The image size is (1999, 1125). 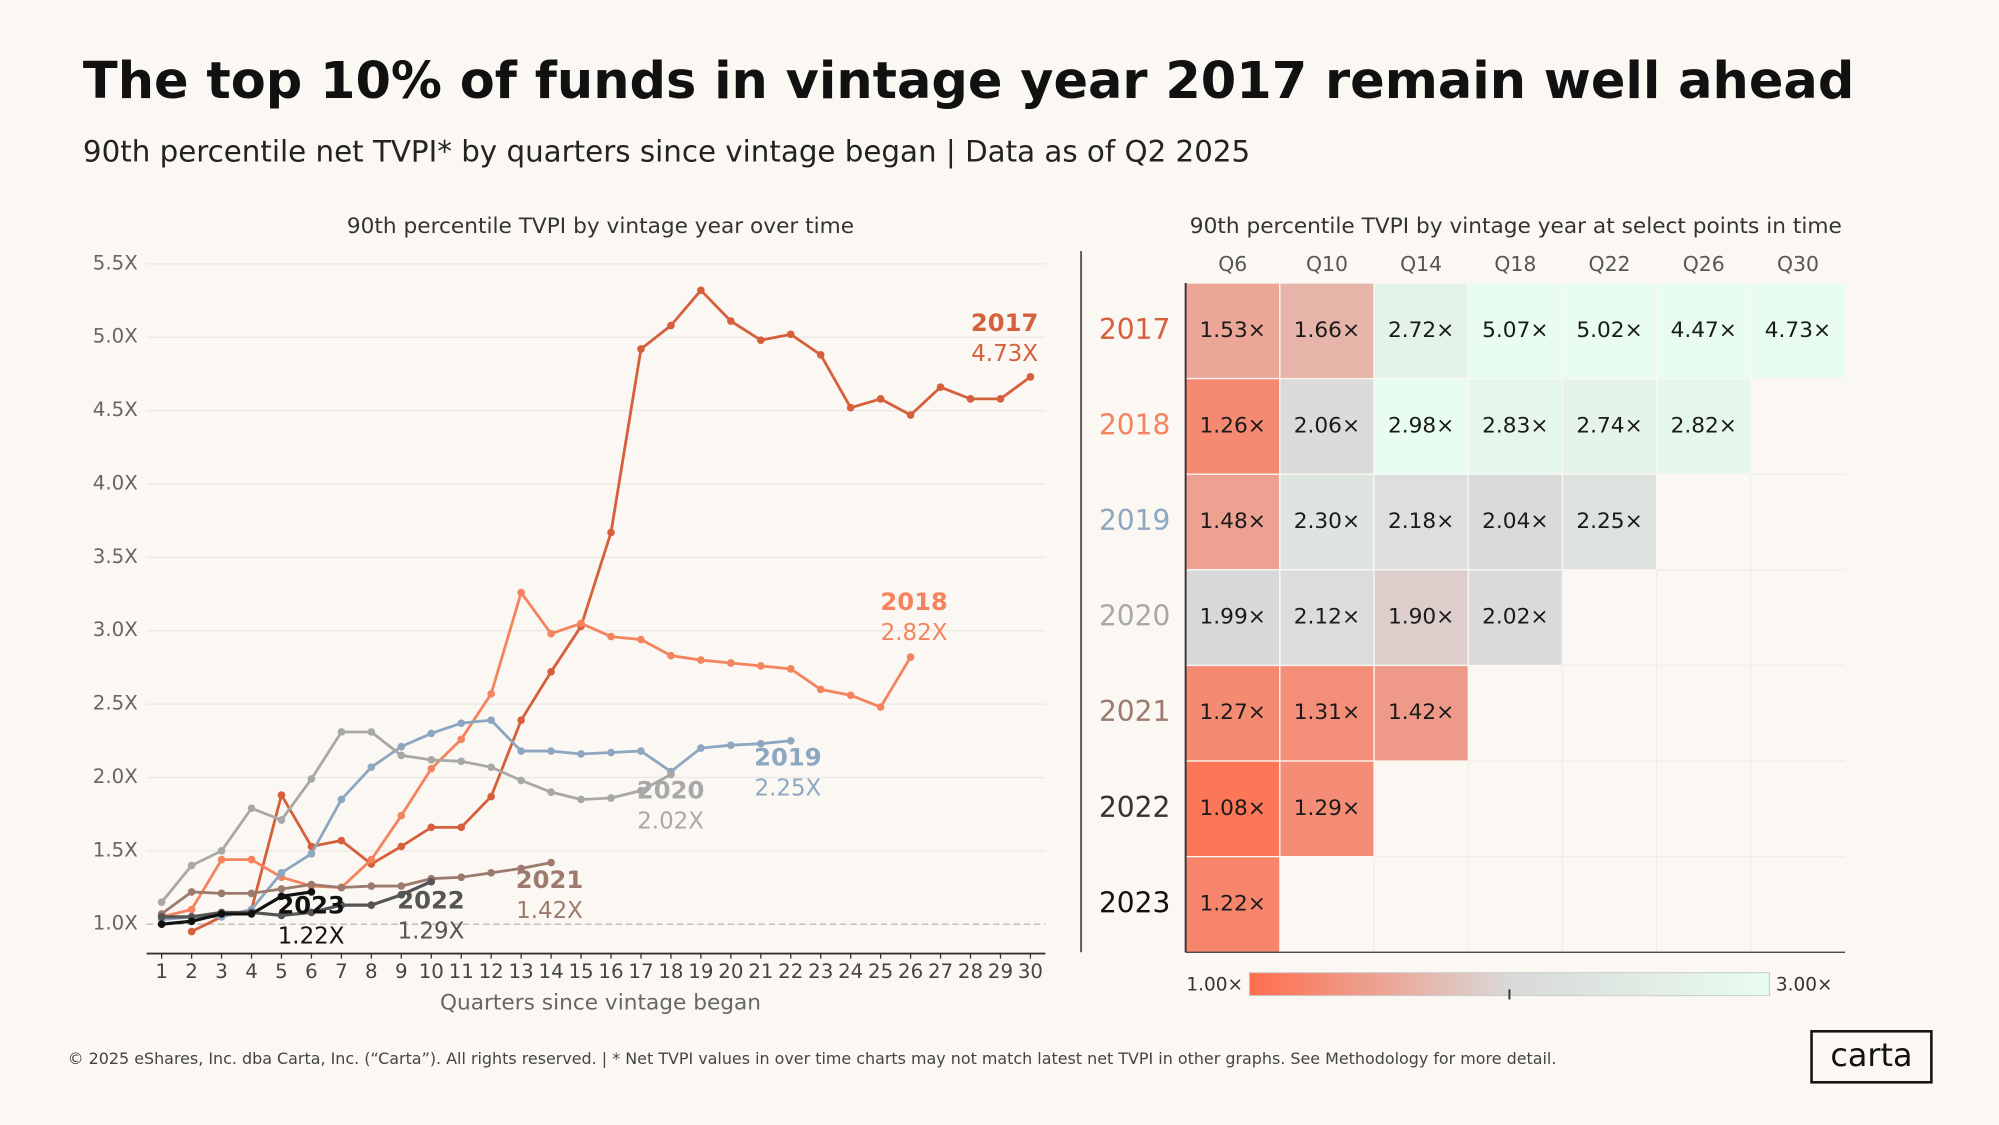 What do you see at coordinates (1134, 520) in the screenshot?
I see `row-label: 2019` at bounding box center [1134, 520].